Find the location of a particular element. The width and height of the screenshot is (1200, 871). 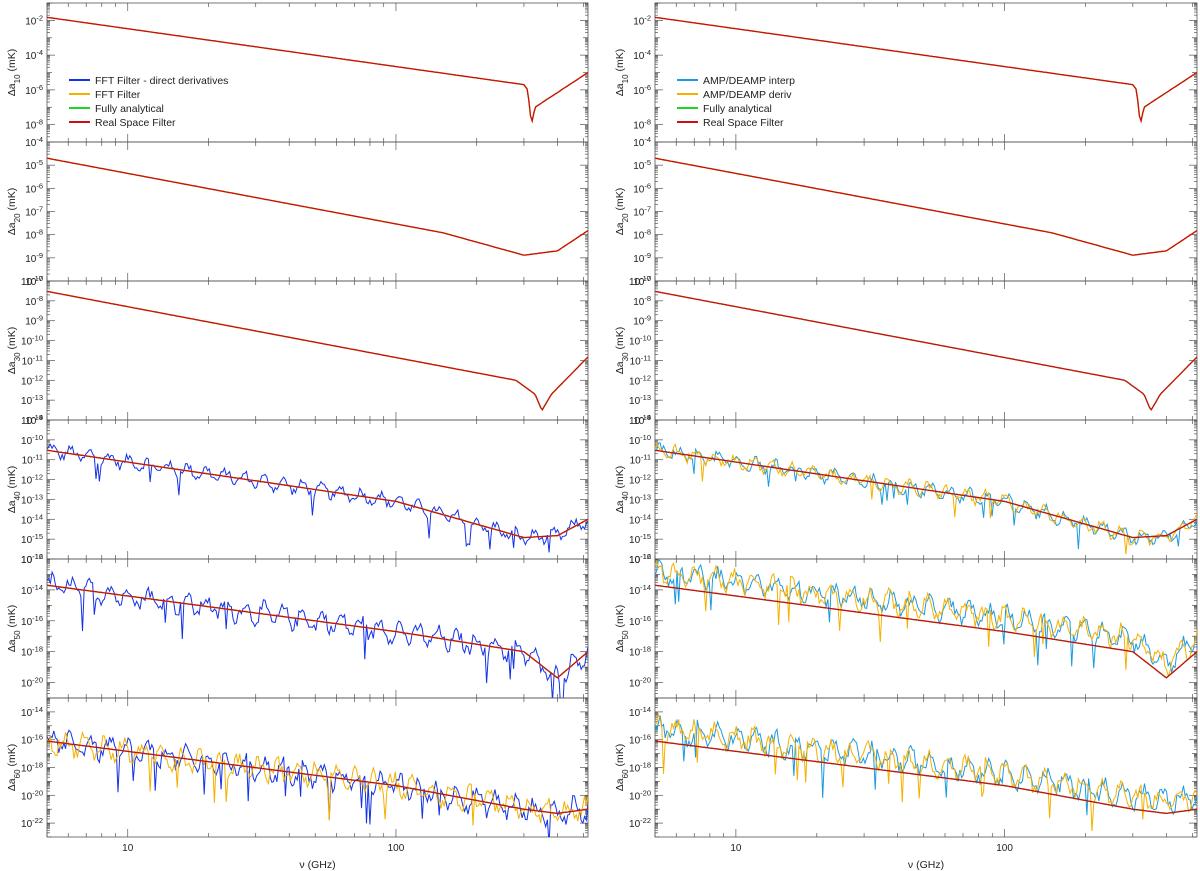

series-line-amp_interp is located at coordinates (926, 350).